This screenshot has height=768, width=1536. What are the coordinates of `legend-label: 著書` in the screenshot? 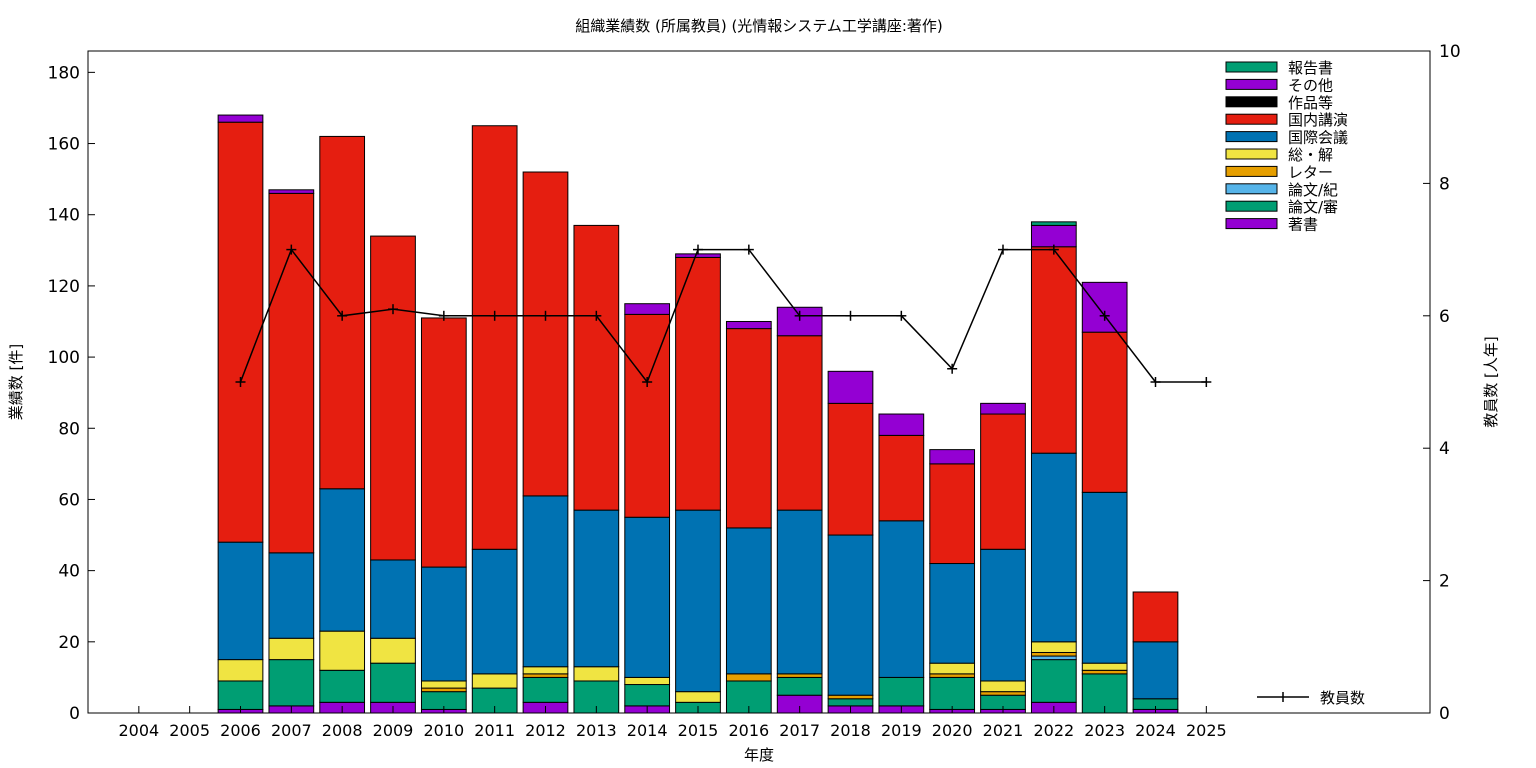 It's located at (1303, 225).